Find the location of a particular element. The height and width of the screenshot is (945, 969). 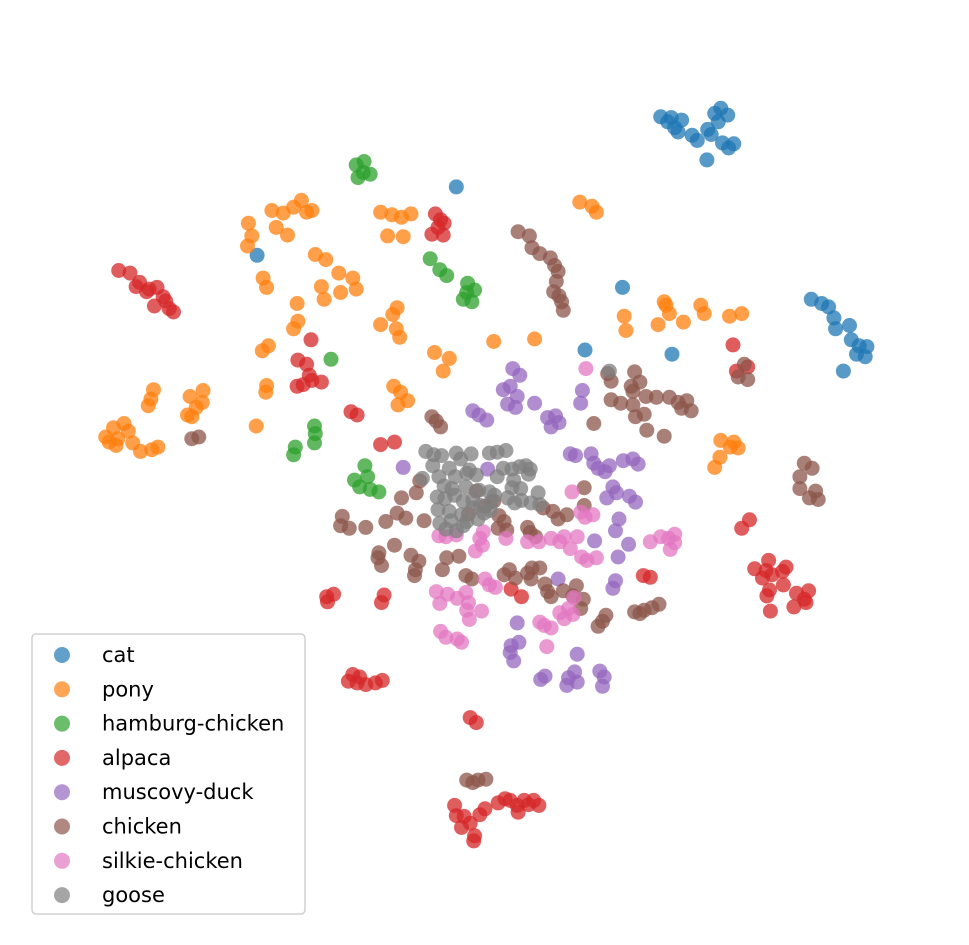

legend-label-muscovy-duck: muscovy-duck is located at coordinates (178, 792).